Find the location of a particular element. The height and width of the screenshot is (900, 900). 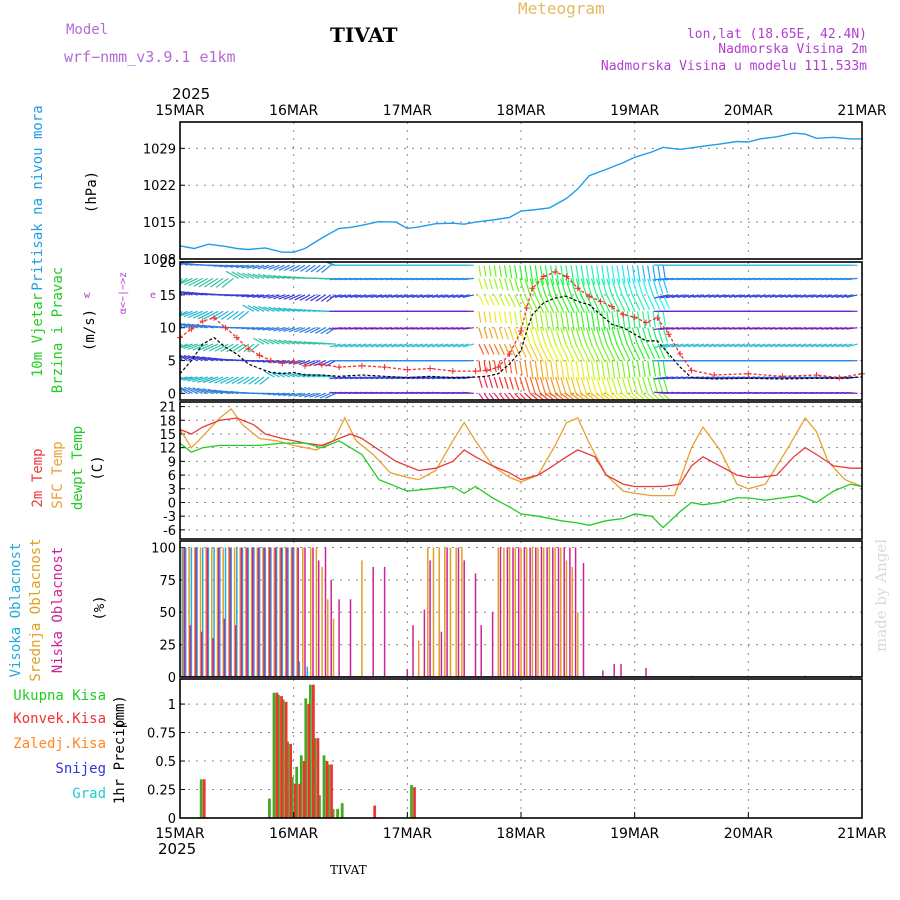

temp-2m-line is located at coordinates (520, 452).